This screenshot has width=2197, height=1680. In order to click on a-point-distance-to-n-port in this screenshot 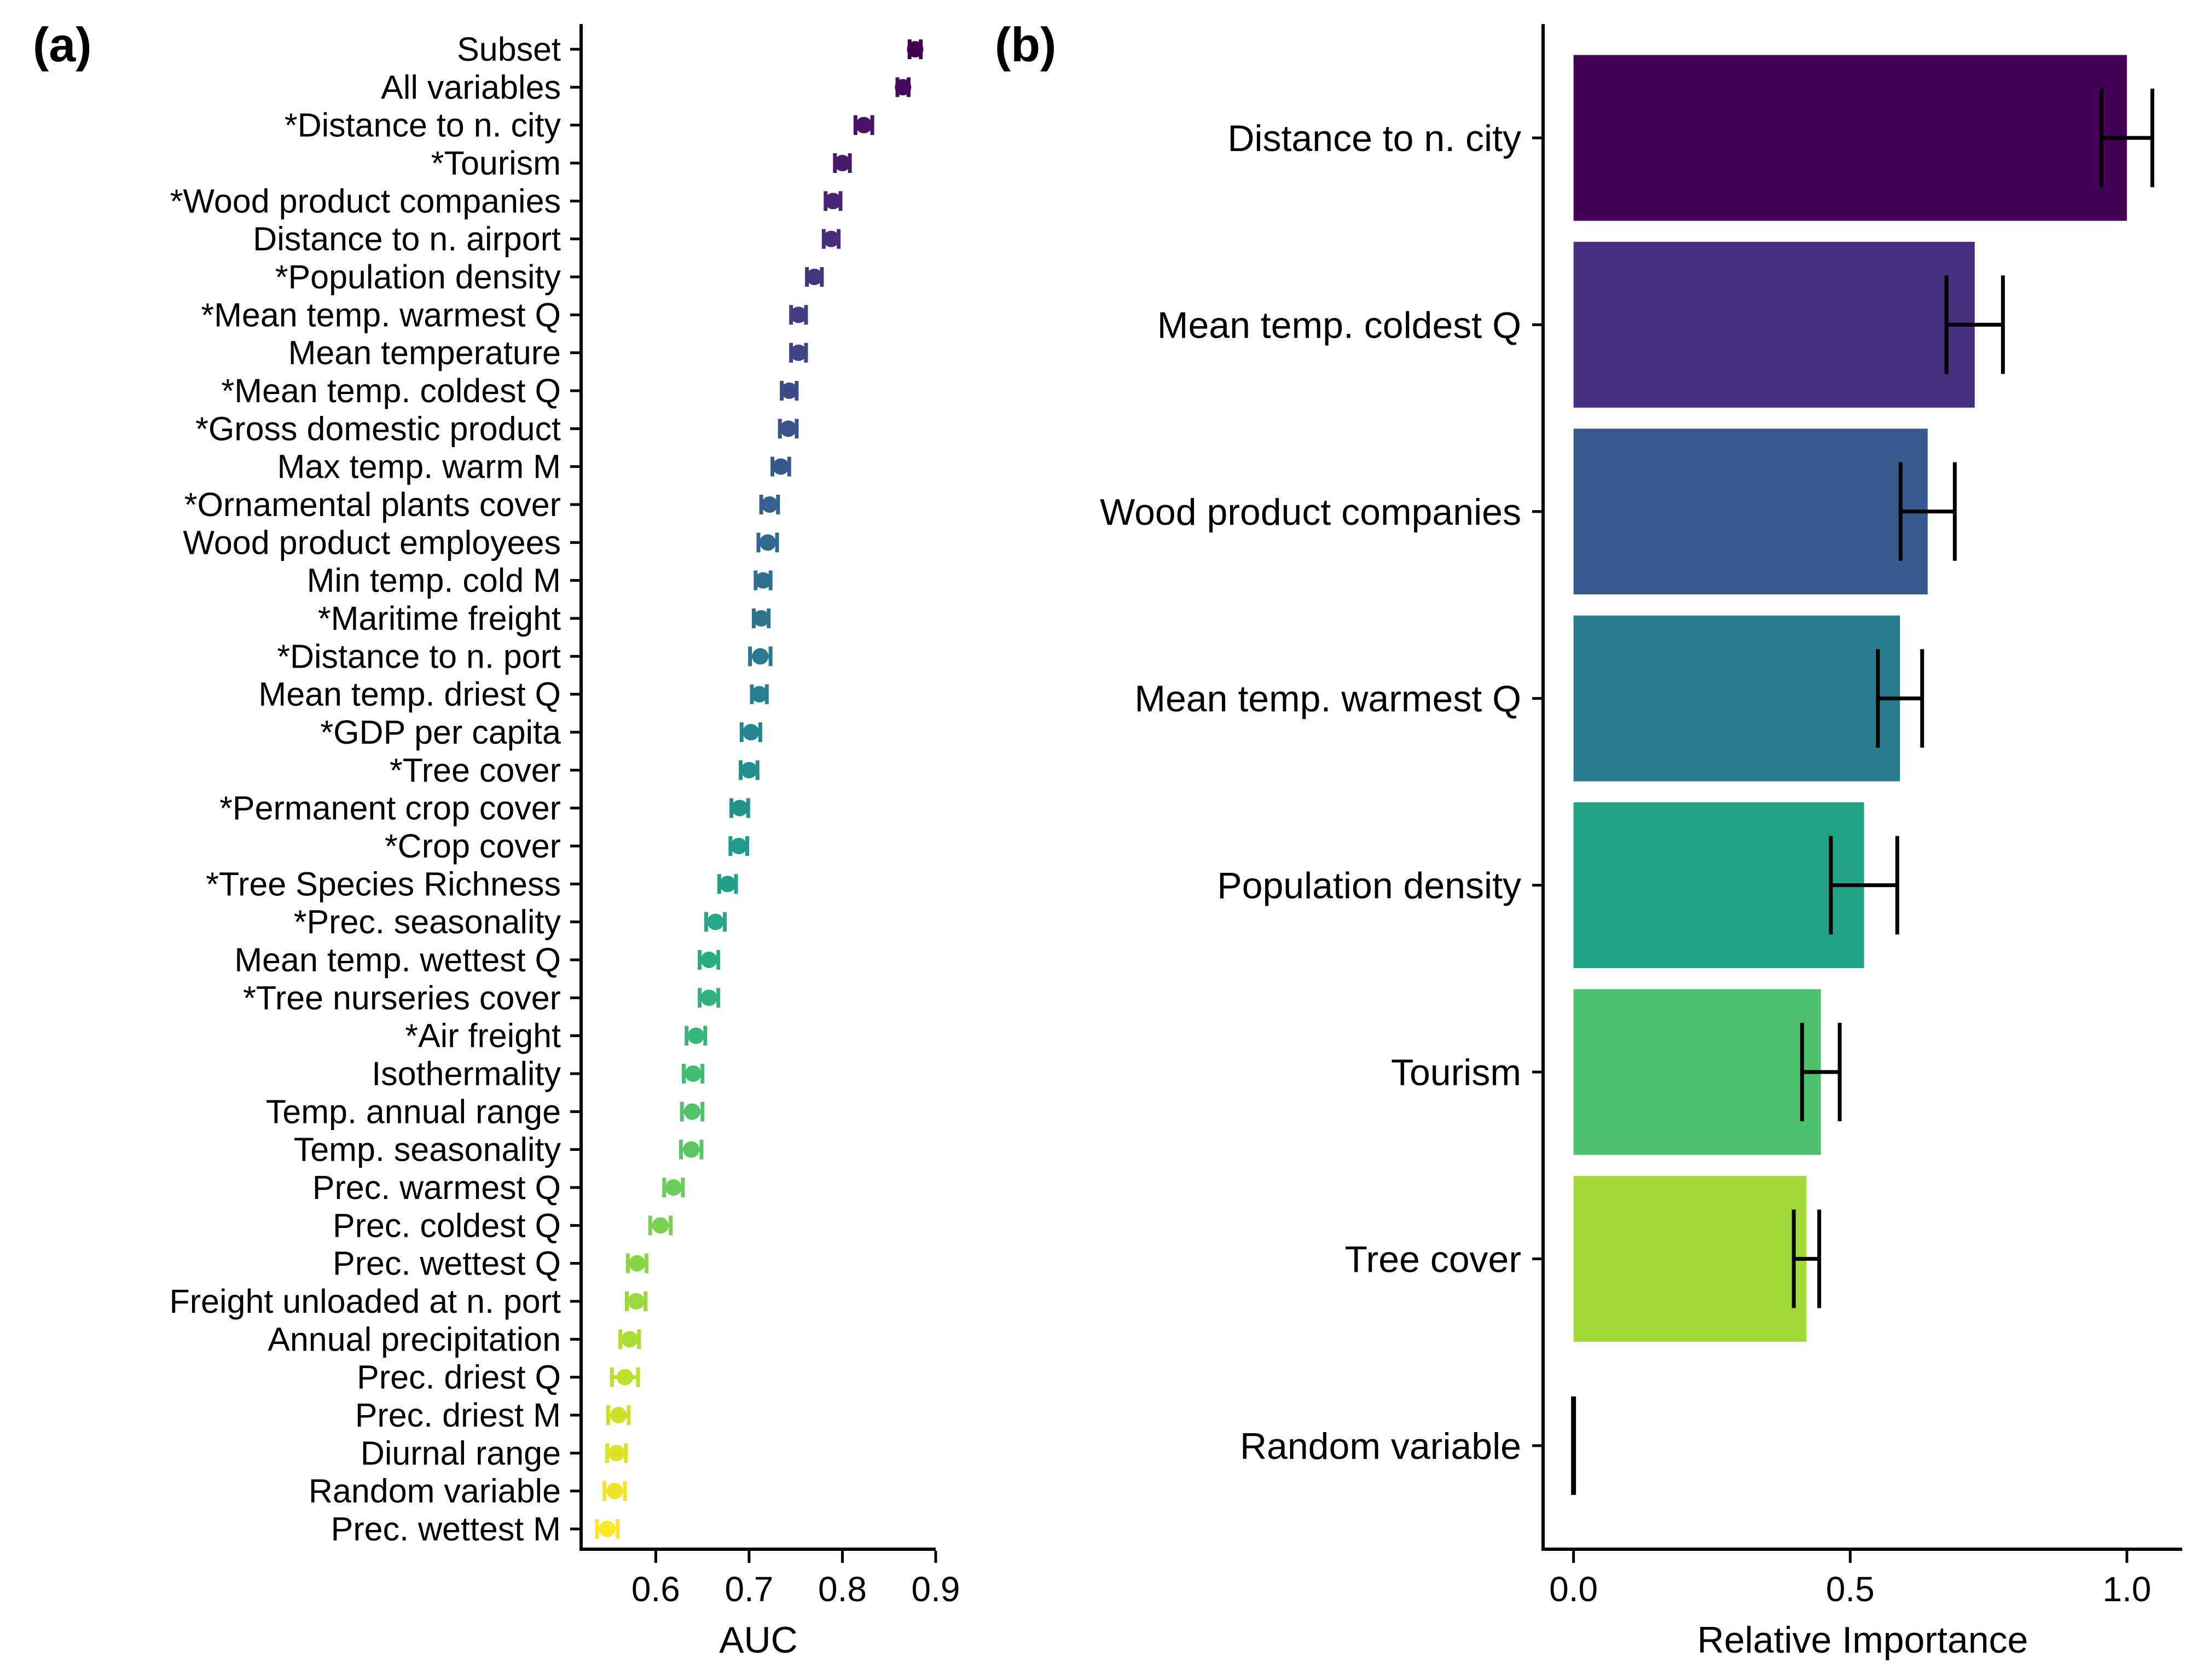, I will do `click(760, 656)`.